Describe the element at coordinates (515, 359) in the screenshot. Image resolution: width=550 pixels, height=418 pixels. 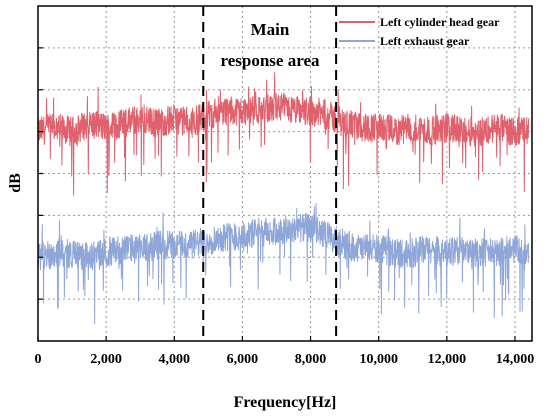
I see `x-tick-label: 14,000` at that location.